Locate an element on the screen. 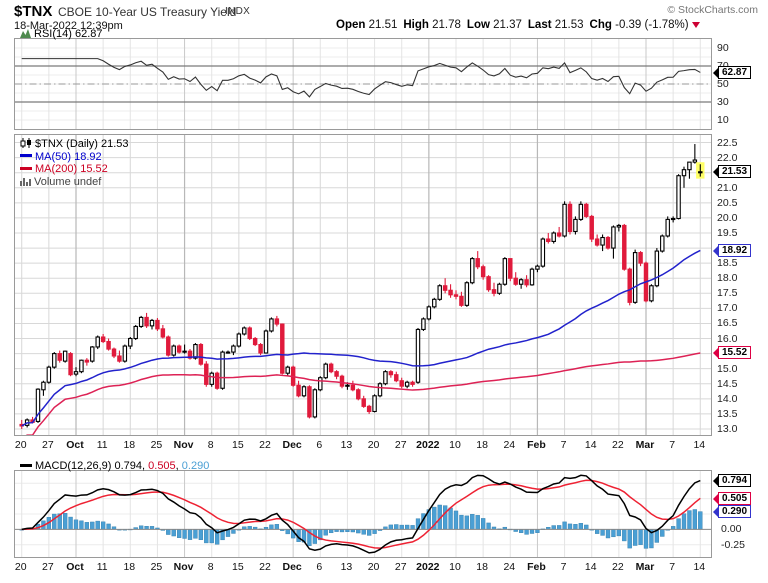 The width and height of the screenshot is (768, 583). price-y-tick: 16.5 is located at coordinates (727, 323).